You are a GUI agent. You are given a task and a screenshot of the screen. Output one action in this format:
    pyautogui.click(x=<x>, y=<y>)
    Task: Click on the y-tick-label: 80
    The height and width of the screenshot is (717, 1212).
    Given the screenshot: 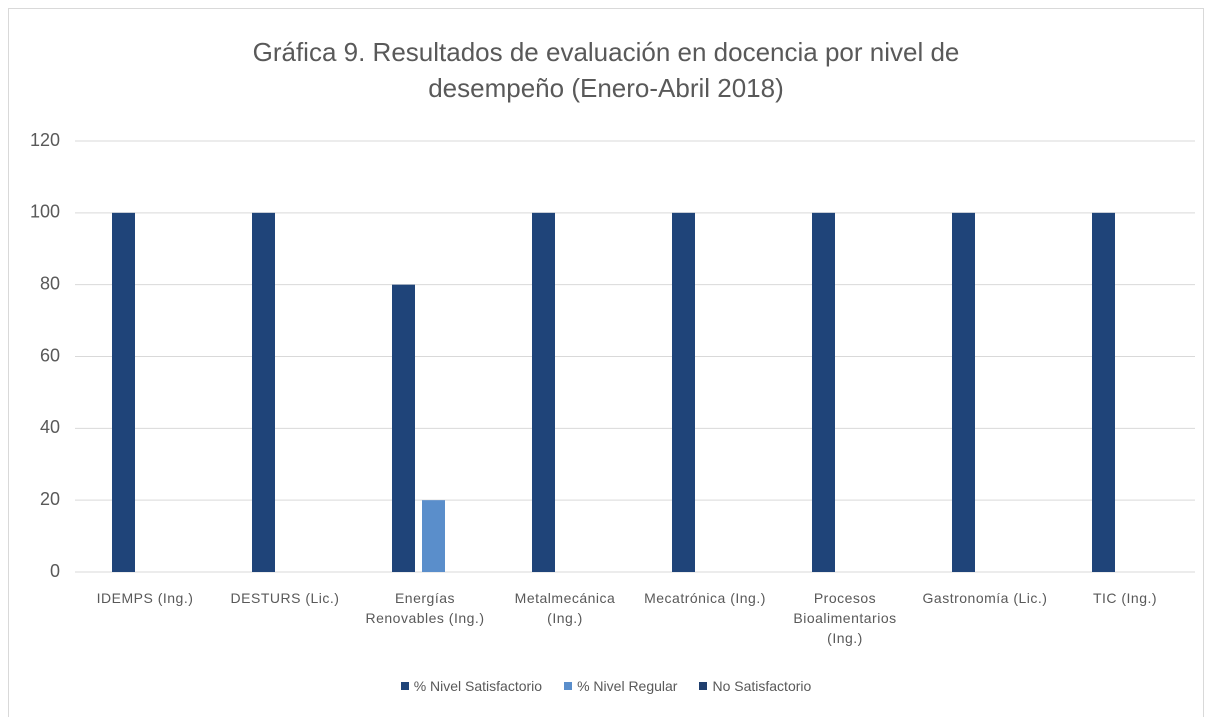 What is the action you would take?
    pyautogui.click(x=50, y=283)
    